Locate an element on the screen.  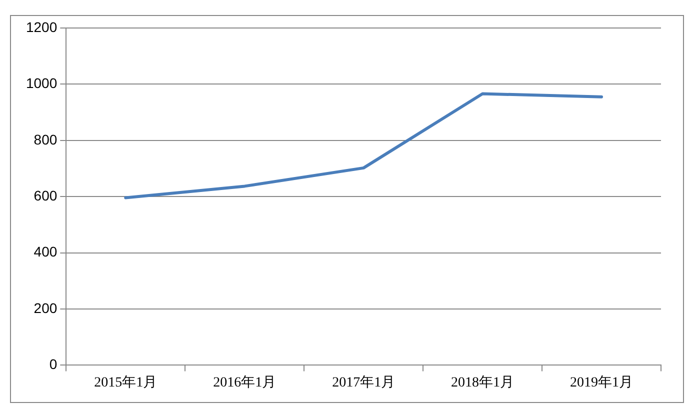
x-tick-label: 2017年1月 is located at coordinates (364, 382).